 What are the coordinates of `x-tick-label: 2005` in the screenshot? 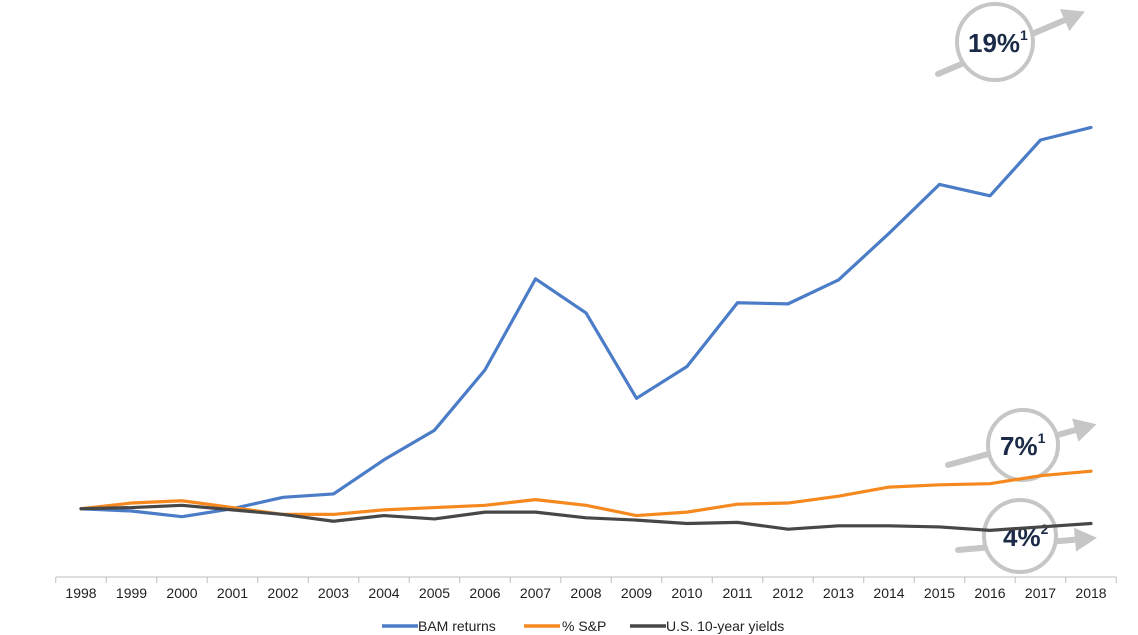 It's located at (434, 593).